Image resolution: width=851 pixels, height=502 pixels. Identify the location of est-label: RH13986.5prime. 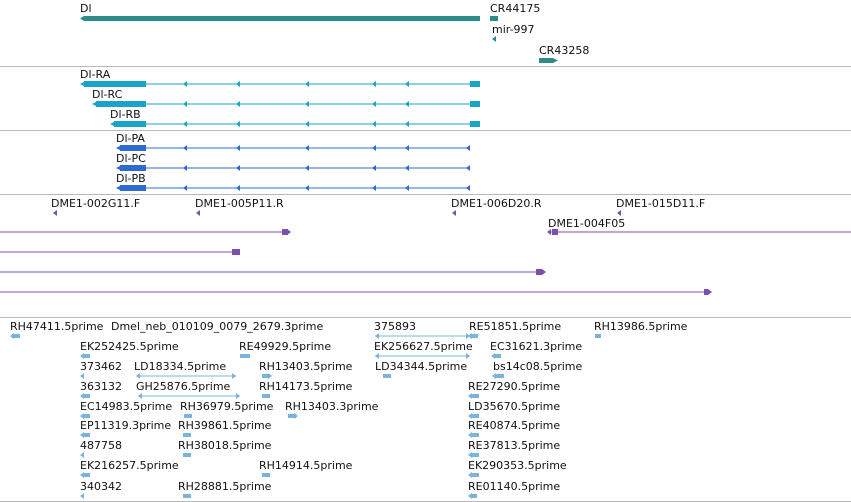
(641, 326).